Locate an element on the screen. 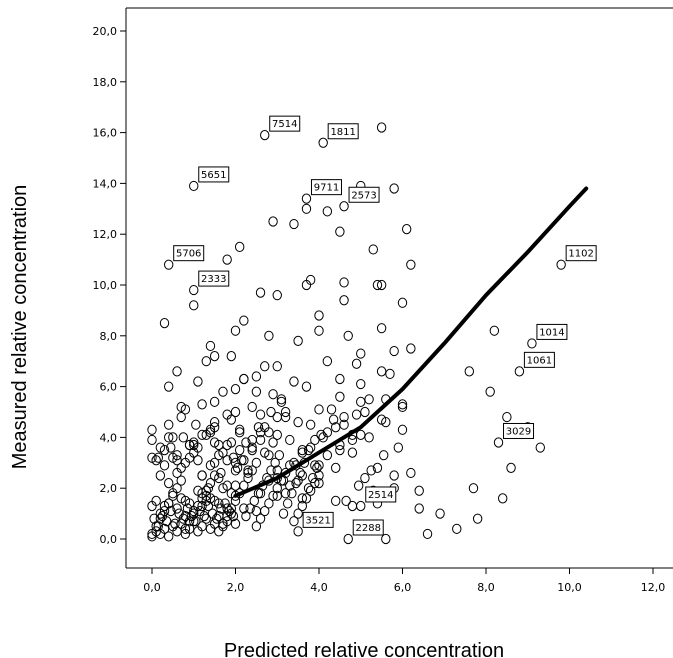 This screenshot has width=673, height=658. y-tick-label: 12,0 is located at coordinates (105, 234).